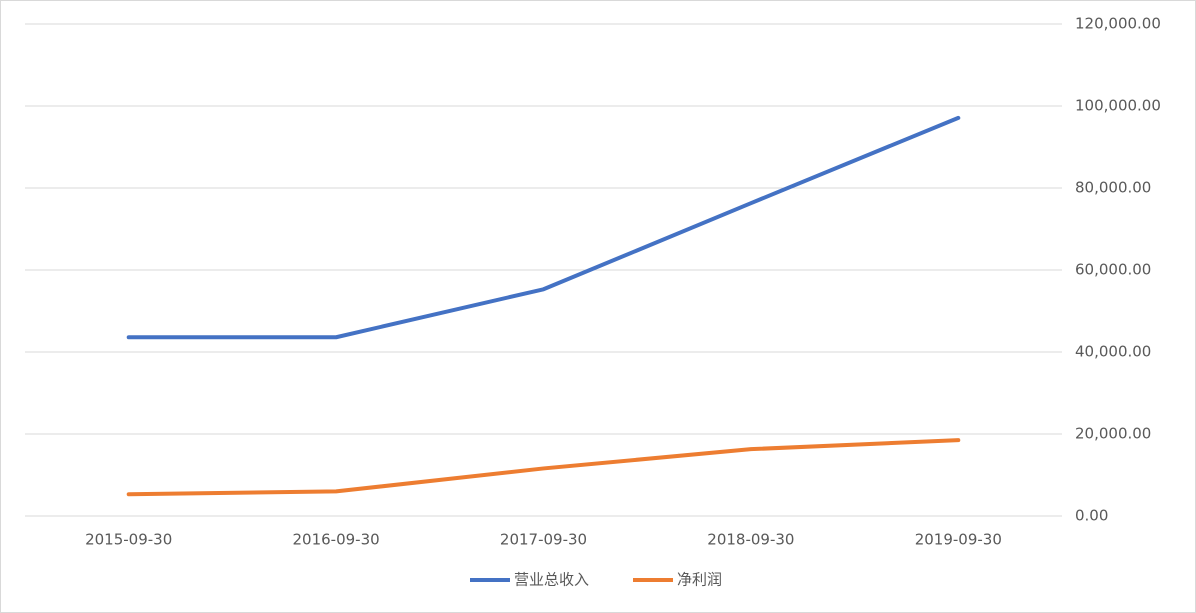 The image size is (1196, 613). Describe the element at coordinates (543, 467) in the screenshot. I see `series-line` at that location.